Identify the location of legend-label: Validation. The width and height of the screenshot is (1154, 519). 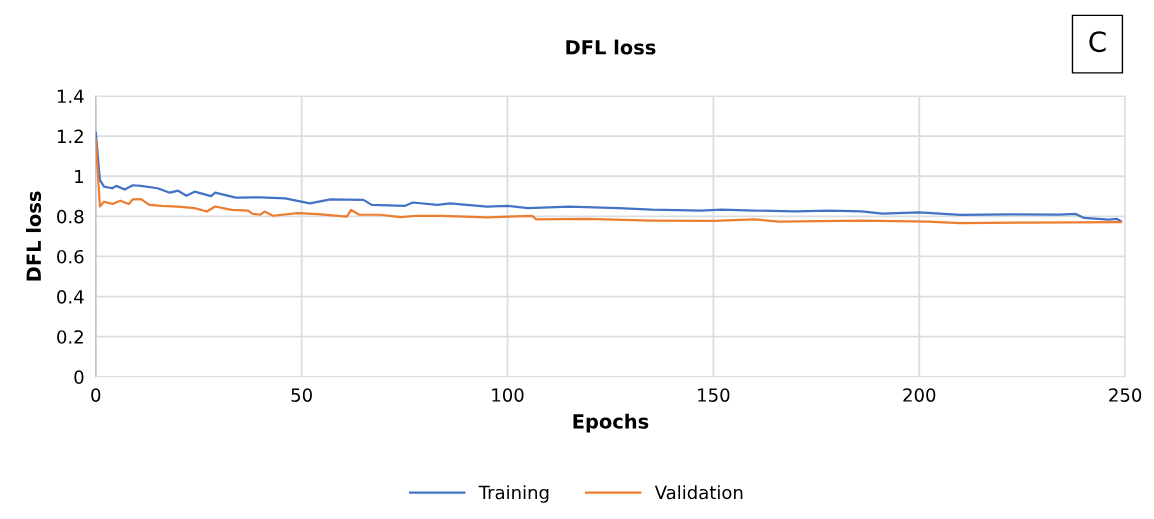
(698, 492).